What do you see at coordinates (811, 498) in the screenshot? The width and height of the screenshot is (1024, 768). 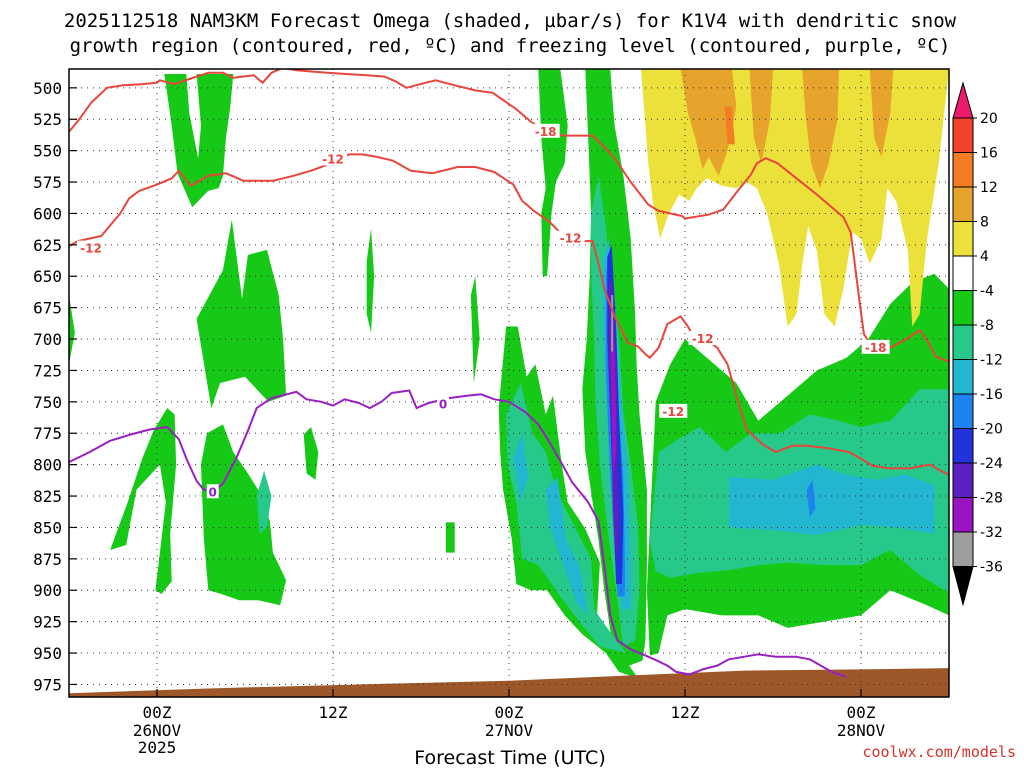 I see `omega-region-w` at bounding box center [811, 498].